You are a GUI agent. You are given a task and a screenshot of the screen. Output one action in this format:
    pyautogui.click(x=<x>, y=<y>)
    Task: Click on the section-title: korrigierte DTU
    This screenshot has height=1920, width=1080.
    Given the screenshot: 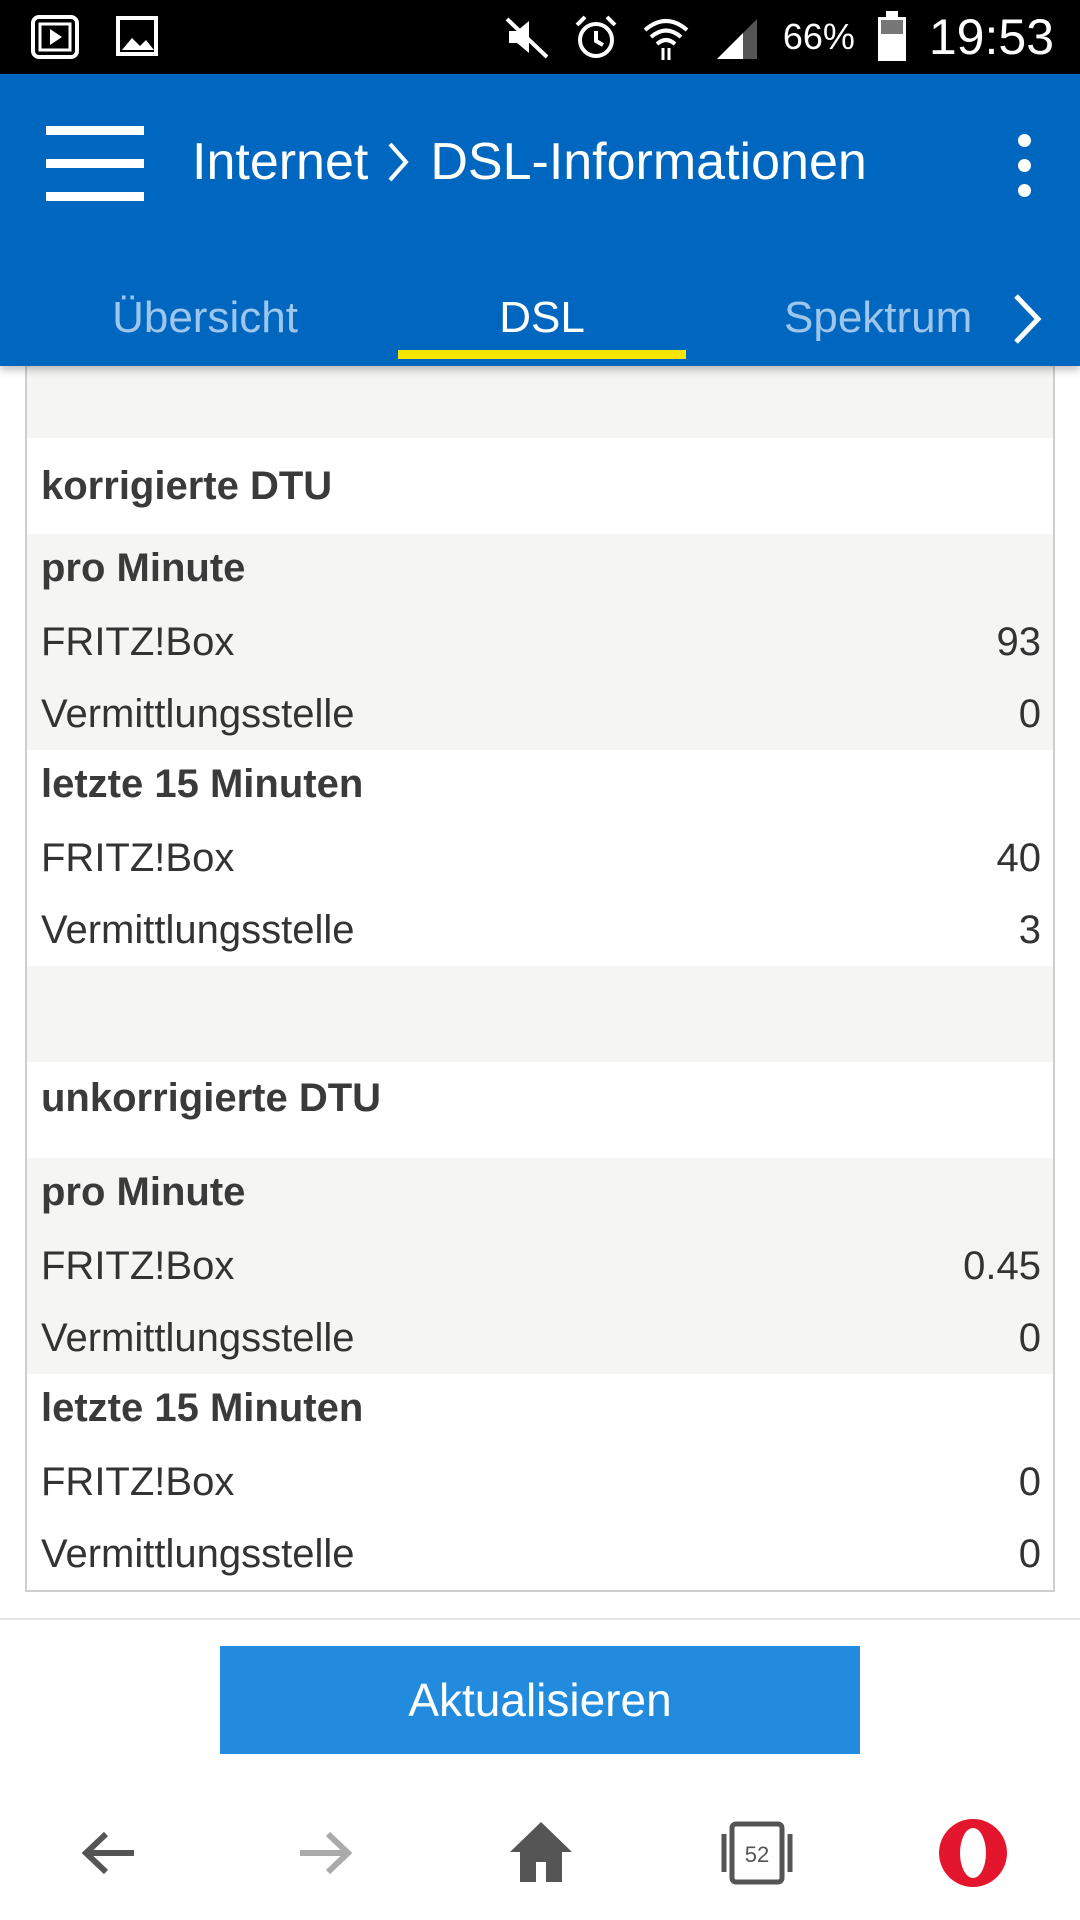 What is the action you would take?
    pyautogui.click(x=187, y=486)
    